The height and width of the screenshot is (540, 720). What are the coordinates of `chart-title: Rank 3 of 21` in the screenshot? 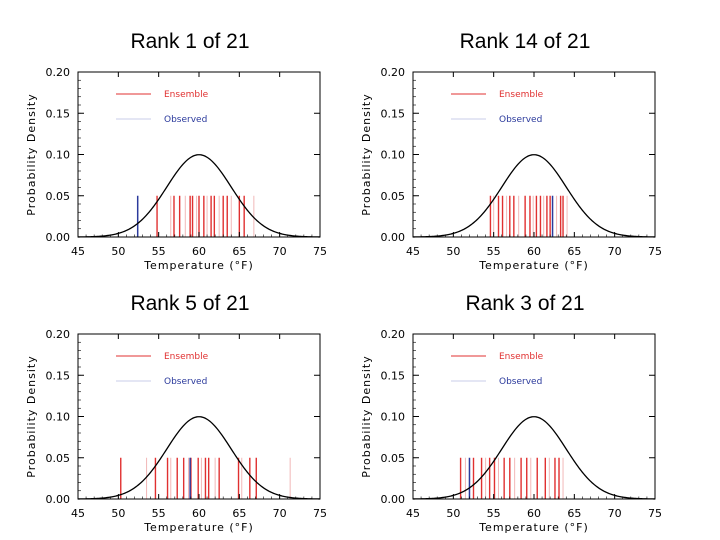 It's located at (525, 303).